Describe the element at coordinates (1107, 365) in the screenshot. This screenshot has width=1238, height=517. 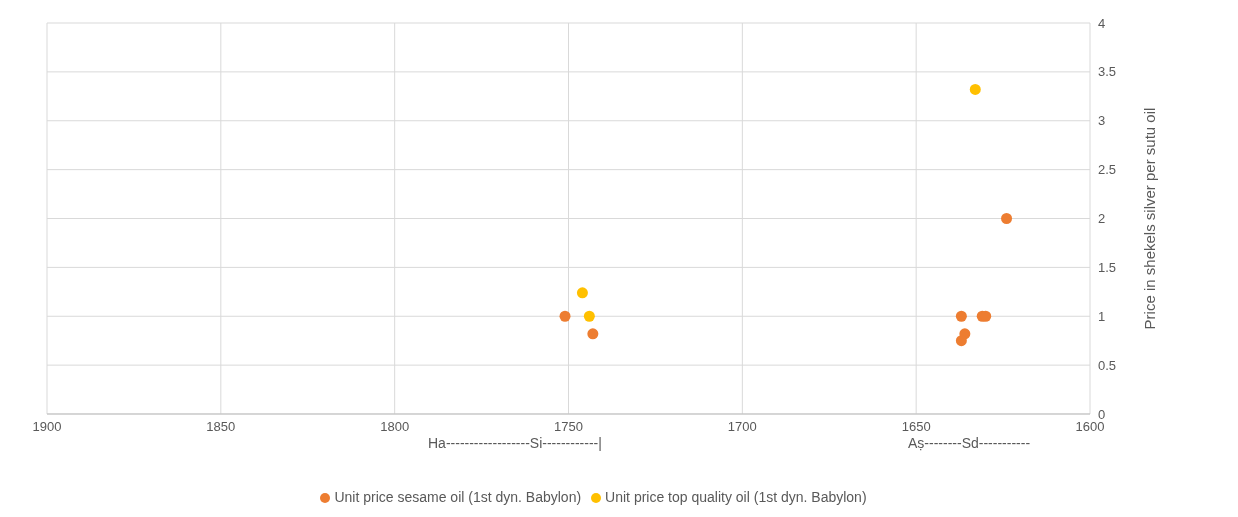
I see `y-tick-label: 0.5` at that location.